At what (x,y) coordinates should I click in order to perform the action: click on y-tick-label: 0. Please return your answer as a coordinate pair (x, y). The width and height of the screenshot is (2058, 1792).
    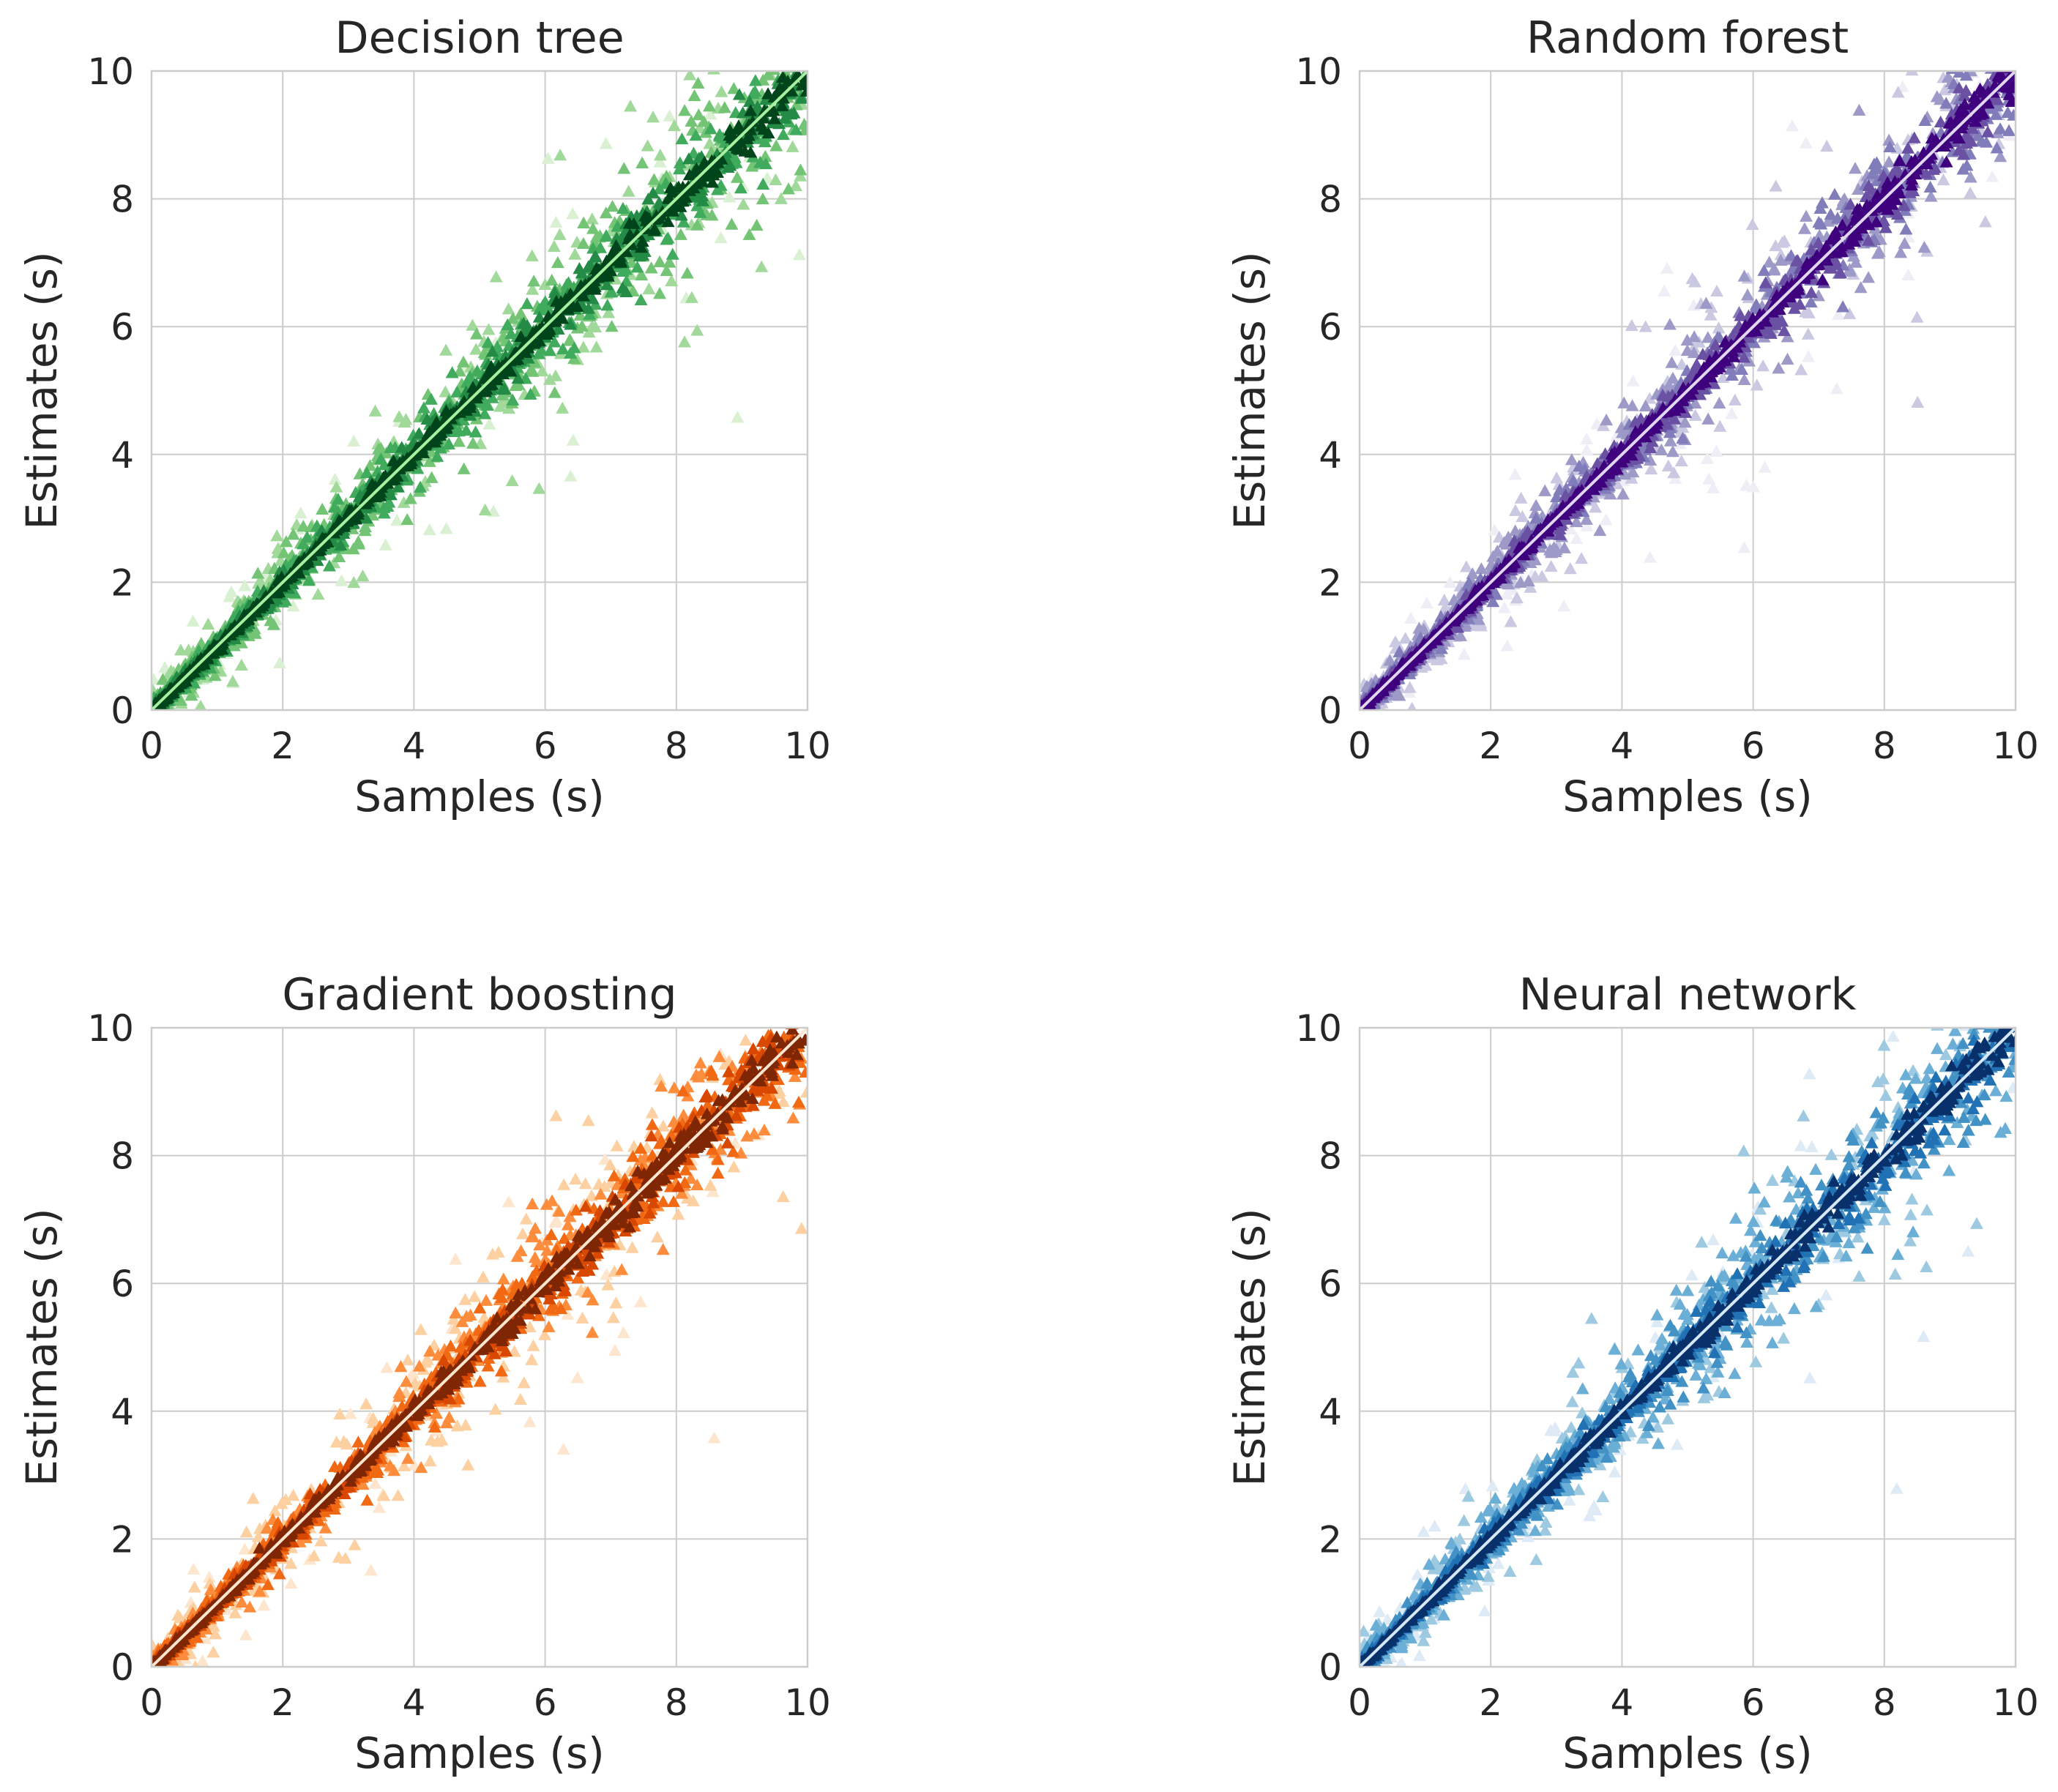
    Looking at the image, I should click on (122, 711).